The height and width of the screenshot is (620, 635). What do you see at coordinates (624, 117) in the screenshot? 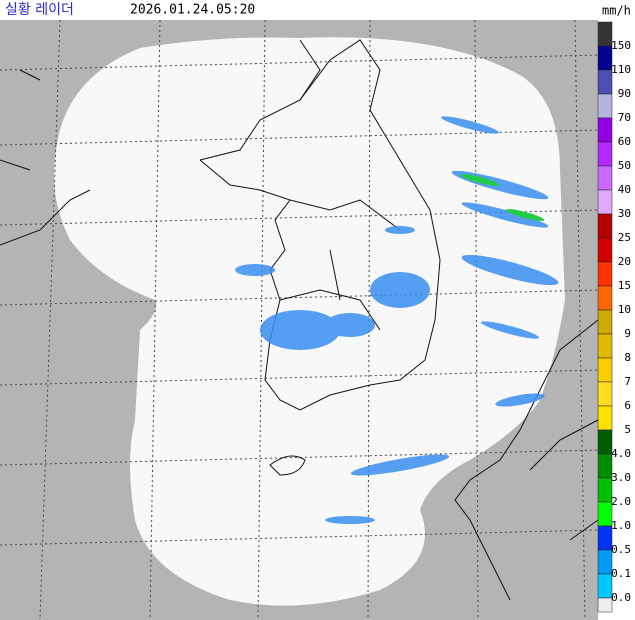
I see `legend-label: 70` at bounding box center [624, 117].